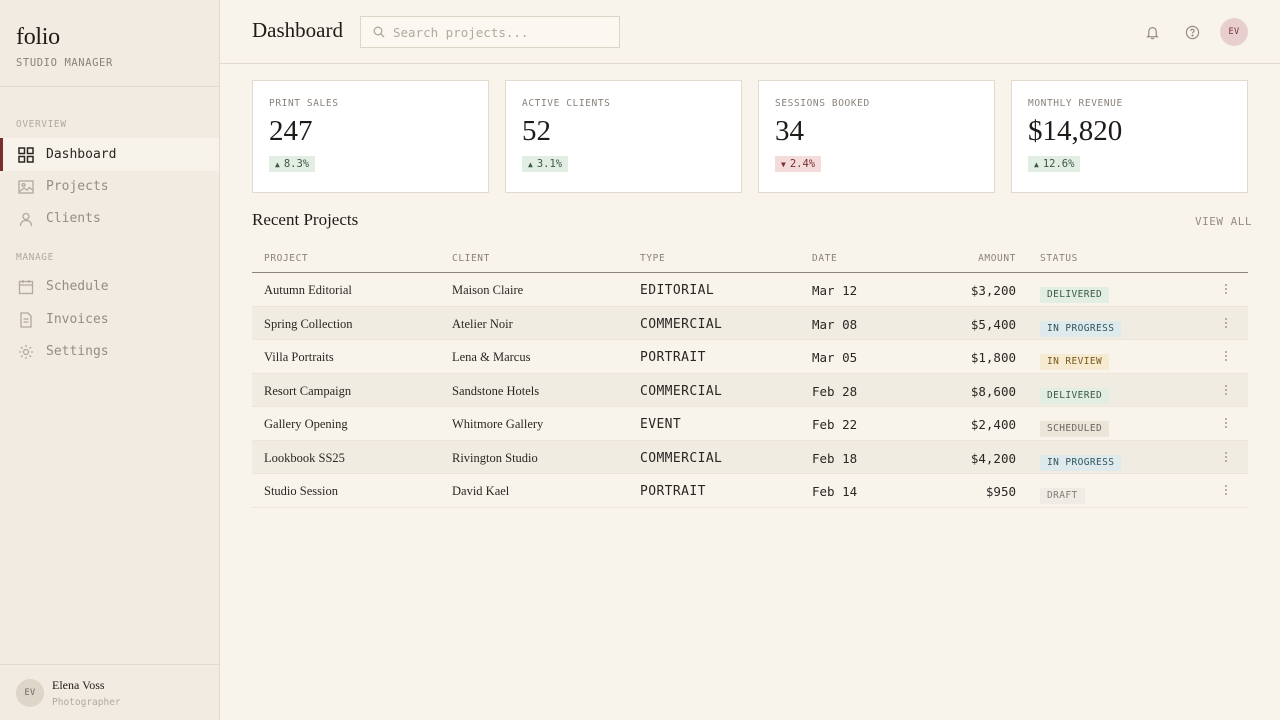 The height and width of the screenshot is (720, 1280). I want to click on delta-value: 8.3%, so click(296, 164).